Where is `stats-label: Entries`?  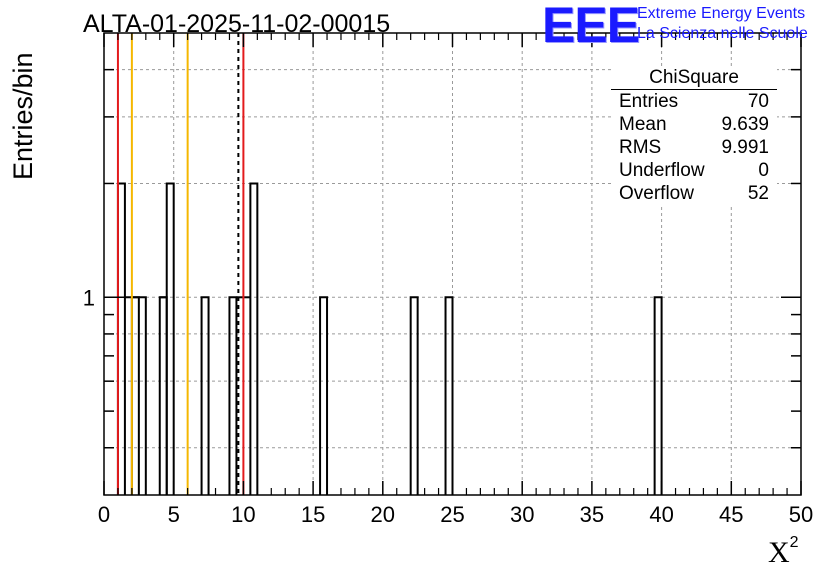 stats-label: Entries is located at coordinates (649, 101).